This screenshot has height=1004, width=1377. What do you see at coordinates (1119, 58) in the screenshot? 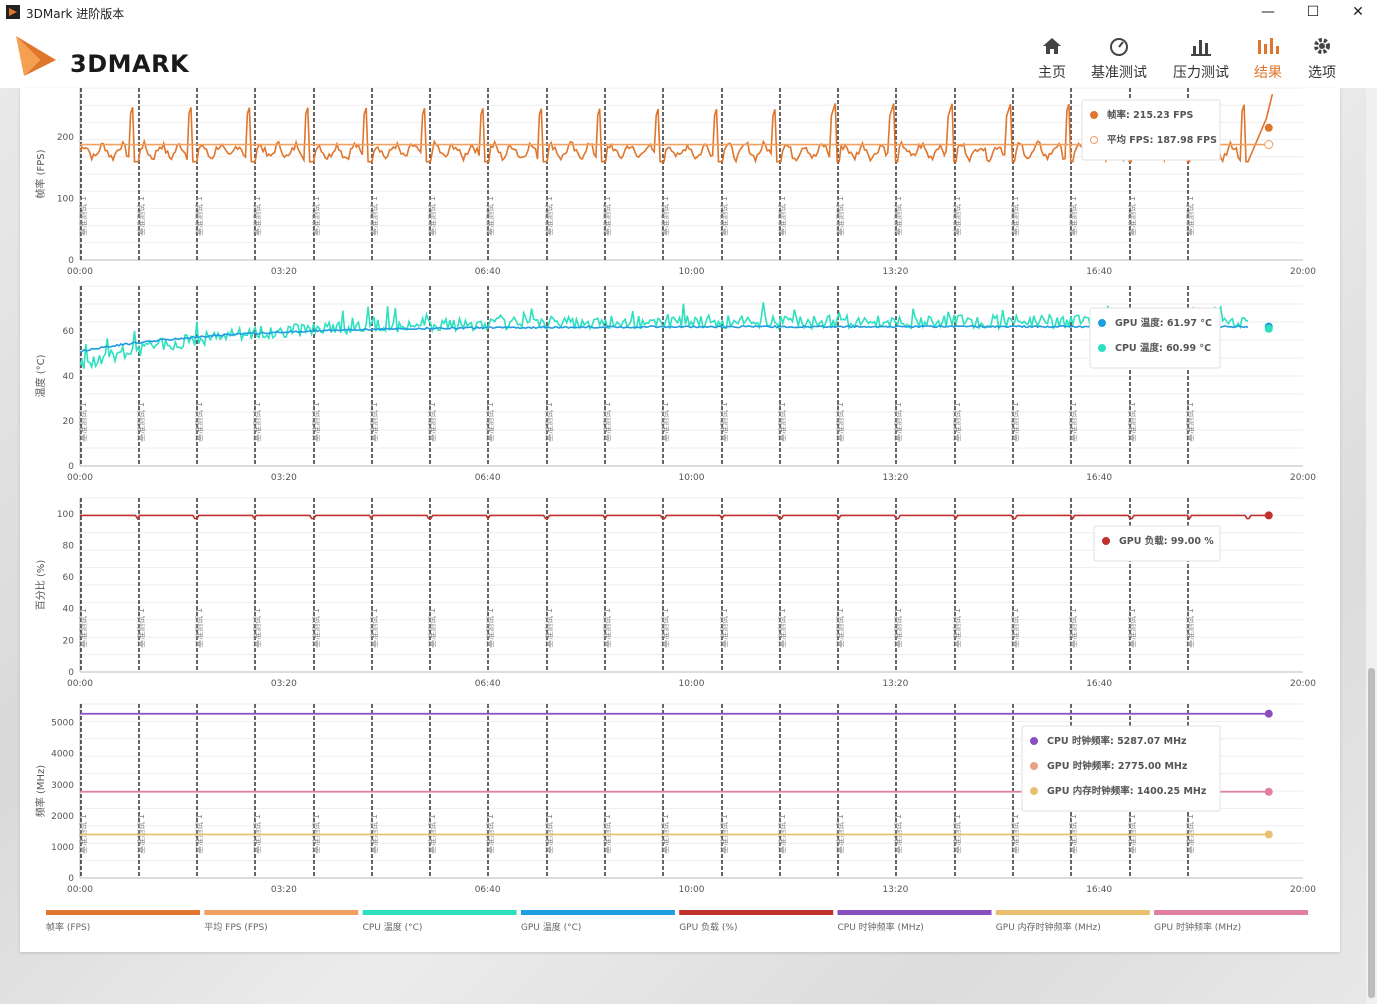
I see `nav-benchmarks: 基准测试` at bounding box center [1119, 58].